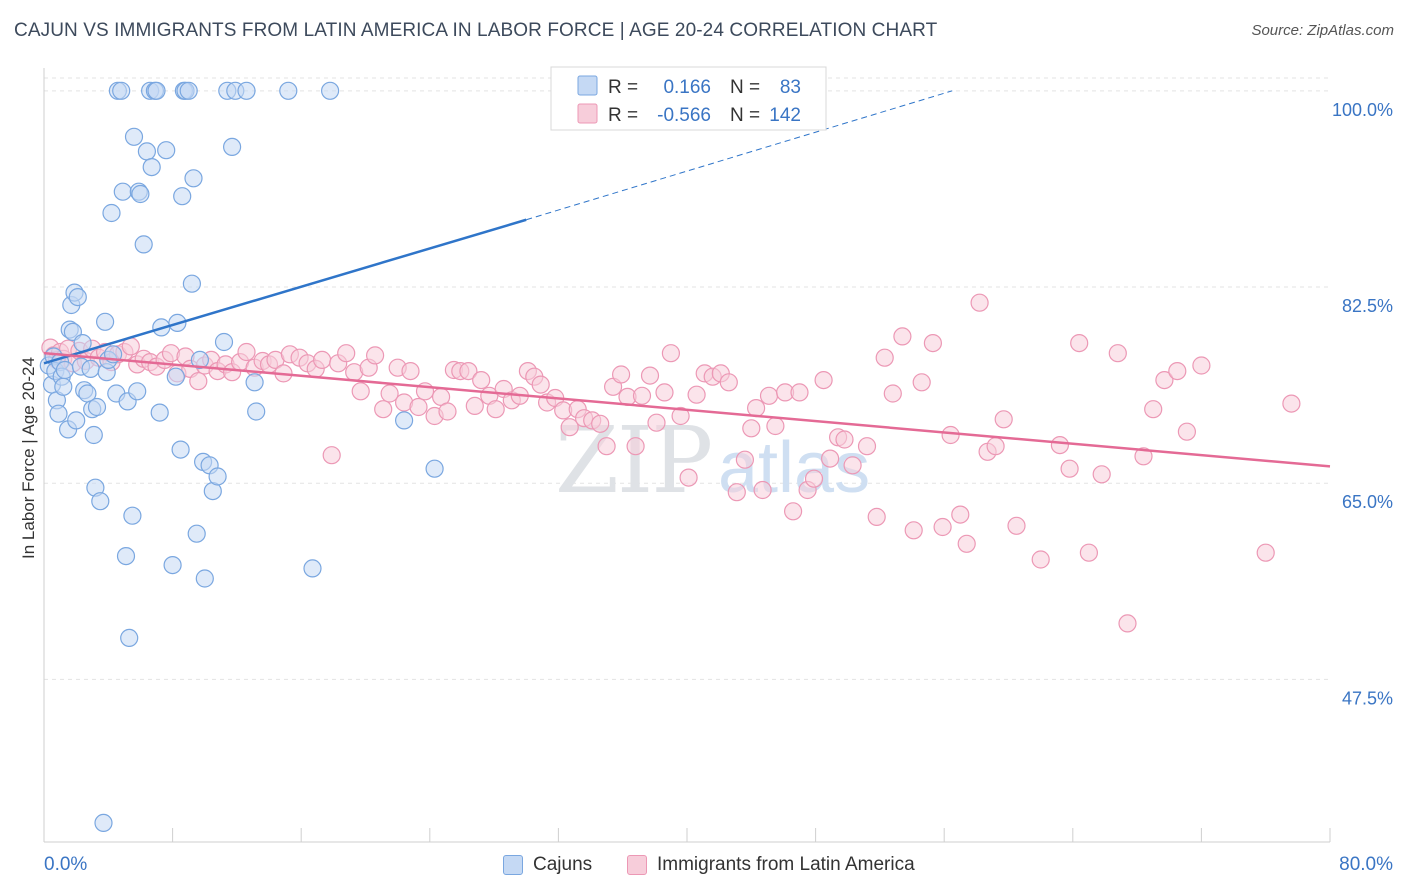  What do you see at coordinates (513, 865) in the screenshot?
I see `legend-swatch` at bounding box center [513, 865].